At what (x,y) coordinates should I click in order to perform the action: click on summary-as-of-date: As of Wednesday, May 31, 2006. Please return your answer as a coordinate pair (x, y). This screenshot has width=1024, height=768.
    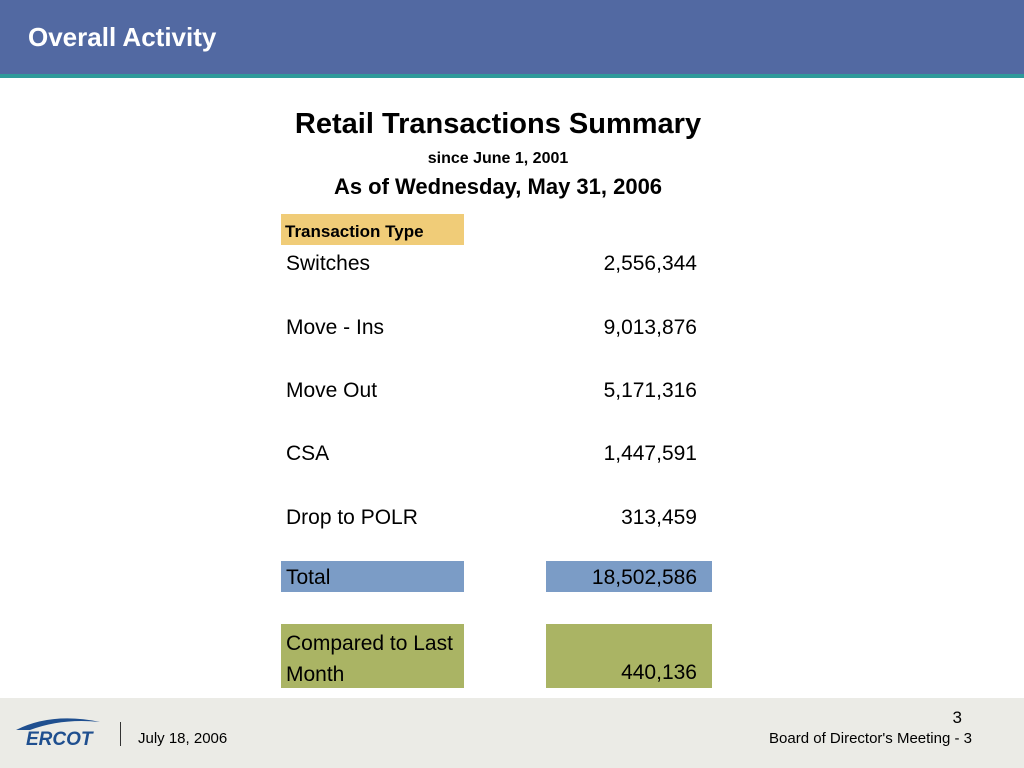
    Looking at the image, I should click on (498, 186).